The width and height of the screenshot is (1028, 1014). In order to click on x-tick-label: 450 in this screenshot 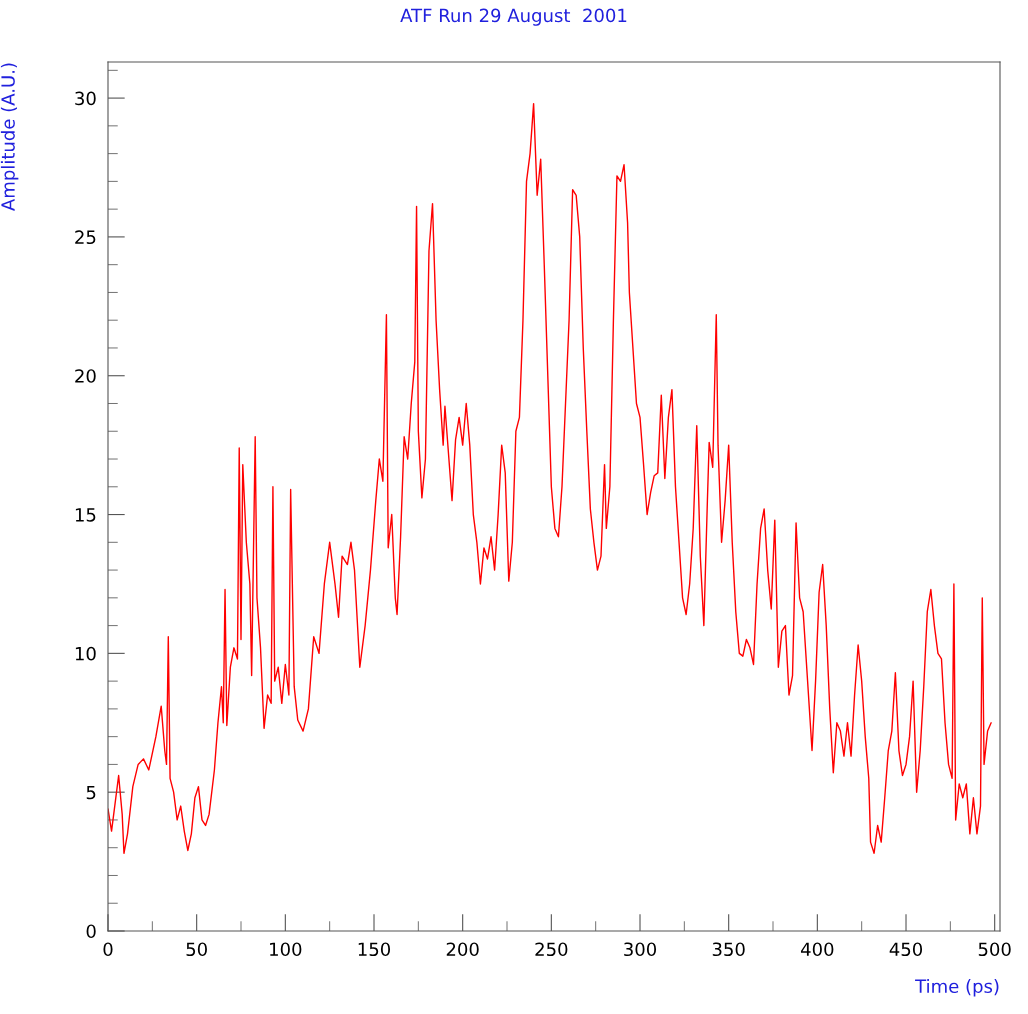, I will do `click(906, 949)`.